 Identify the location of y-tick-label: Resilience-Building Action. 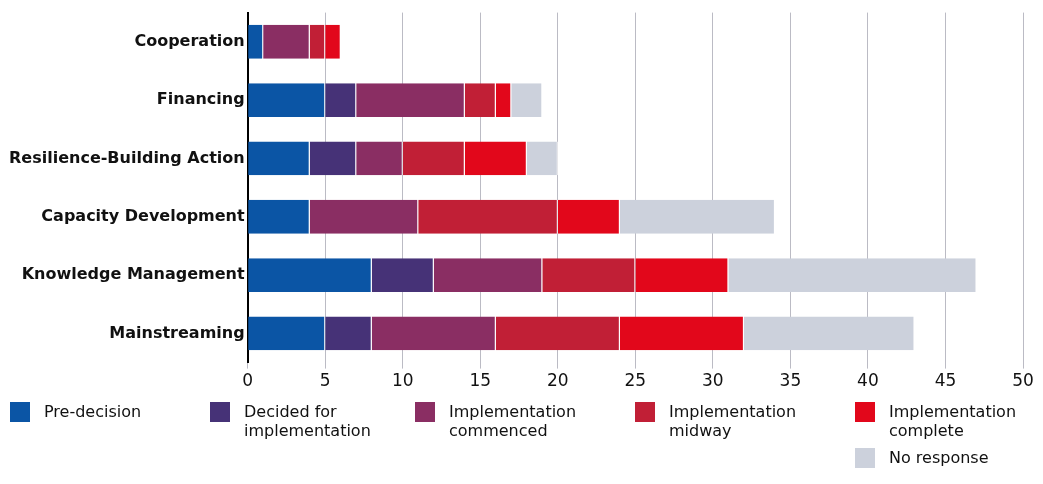
(127, 157).